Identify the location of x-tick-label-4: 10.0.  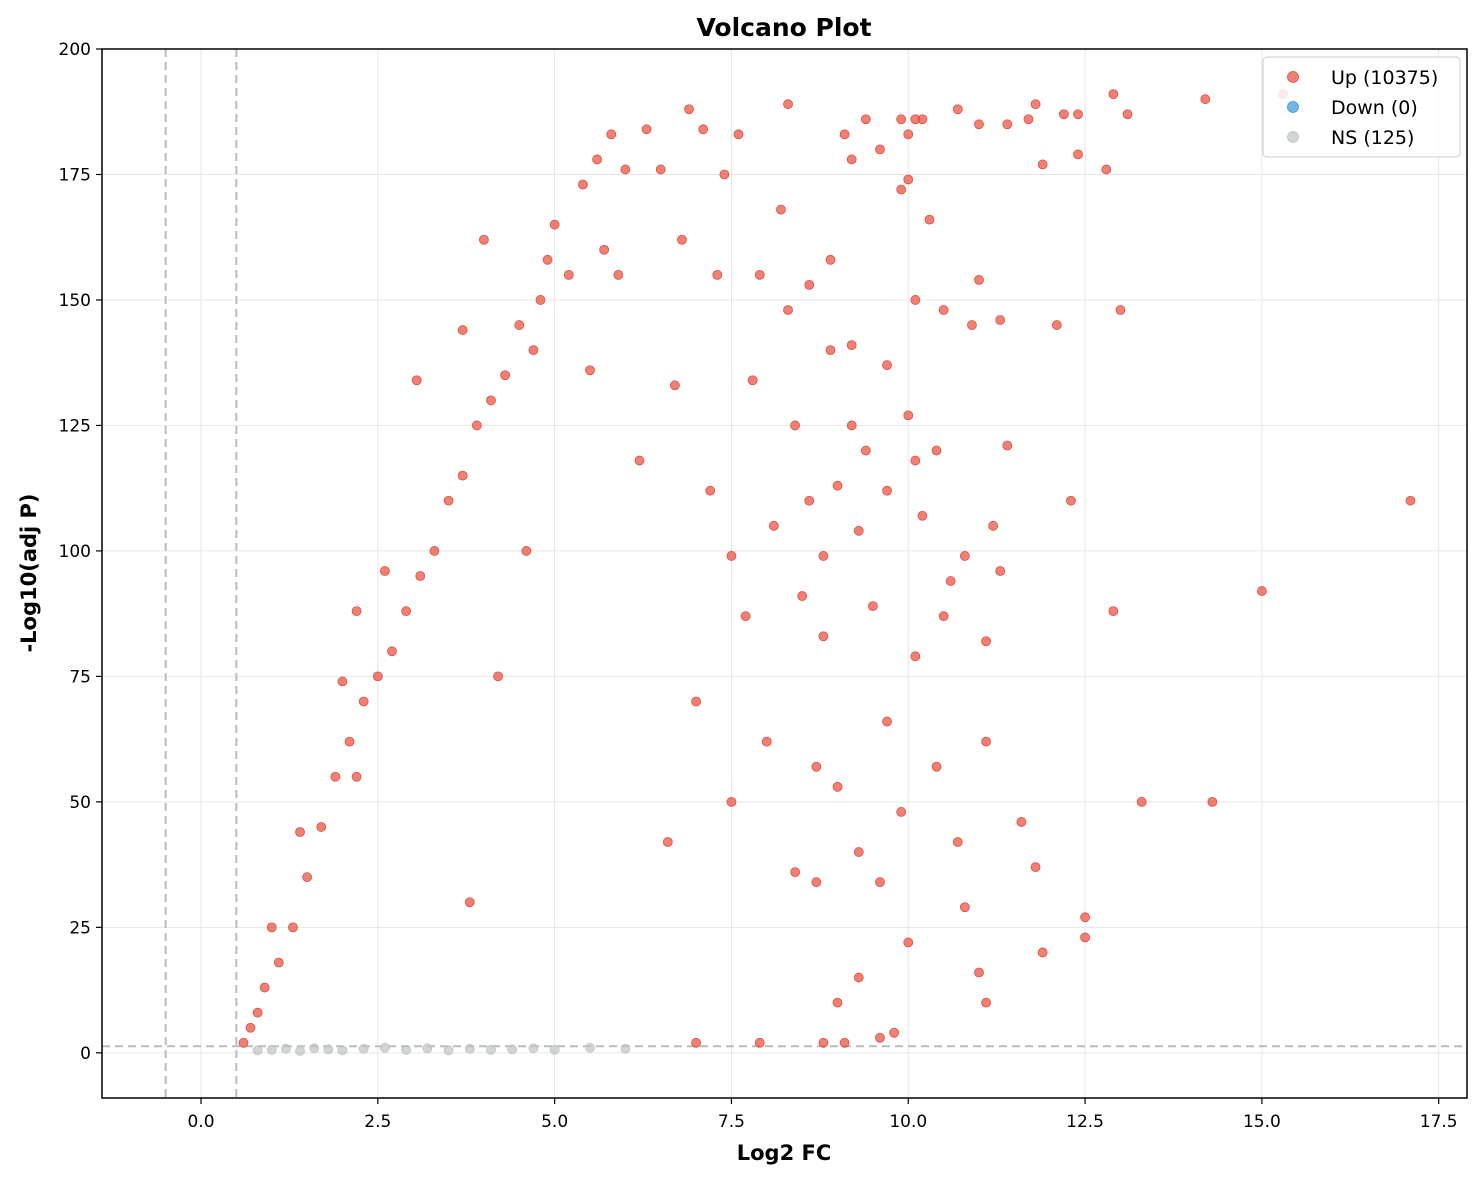
(908, 1122).